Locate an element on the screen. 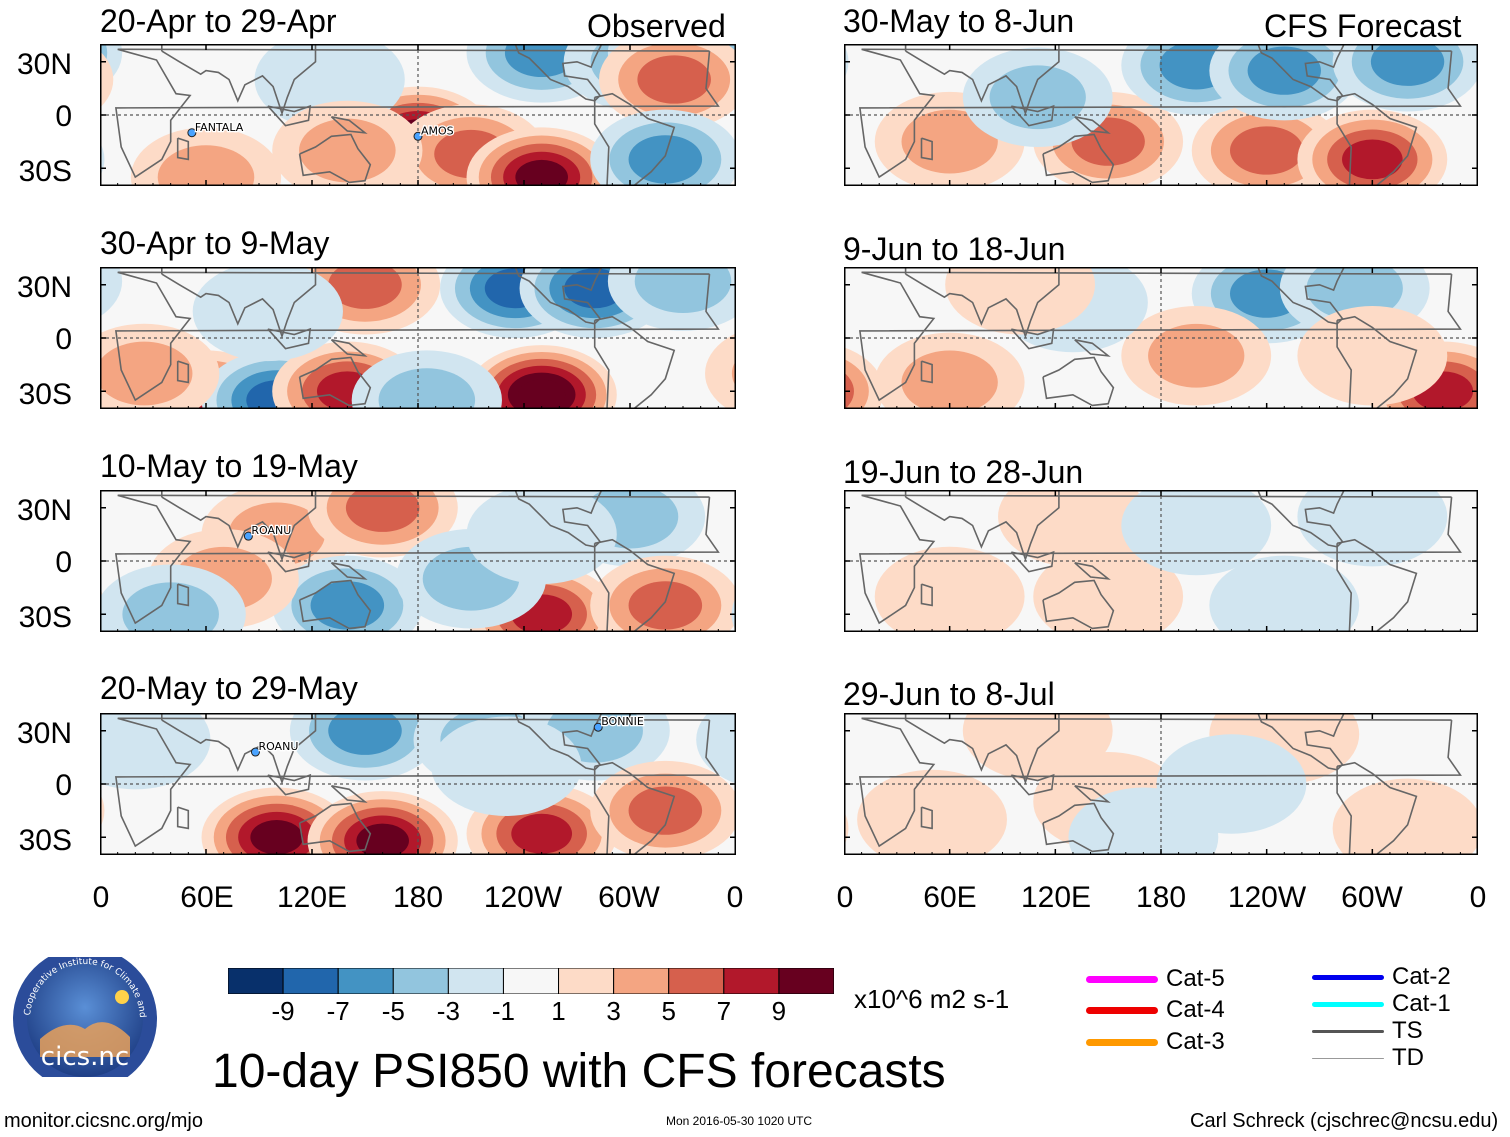 The width and height of the screenshot is (1510, 1137). colorbar-label: 1 is located at coordinates (558, 1011).